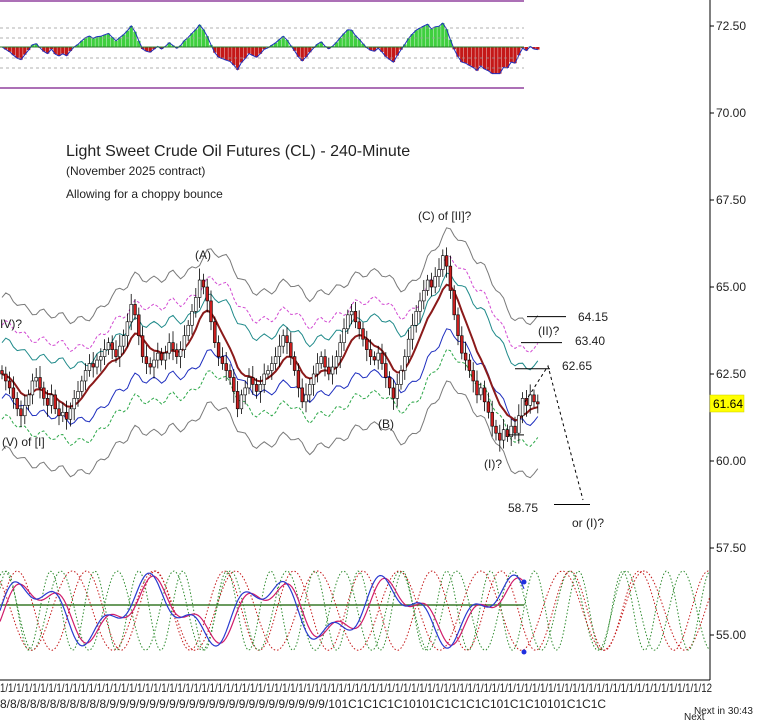  What do you see at coordinates (731, 26) in the screenshot?
I see `y-tick-label: 72.50` at bounding box center [731, 26].